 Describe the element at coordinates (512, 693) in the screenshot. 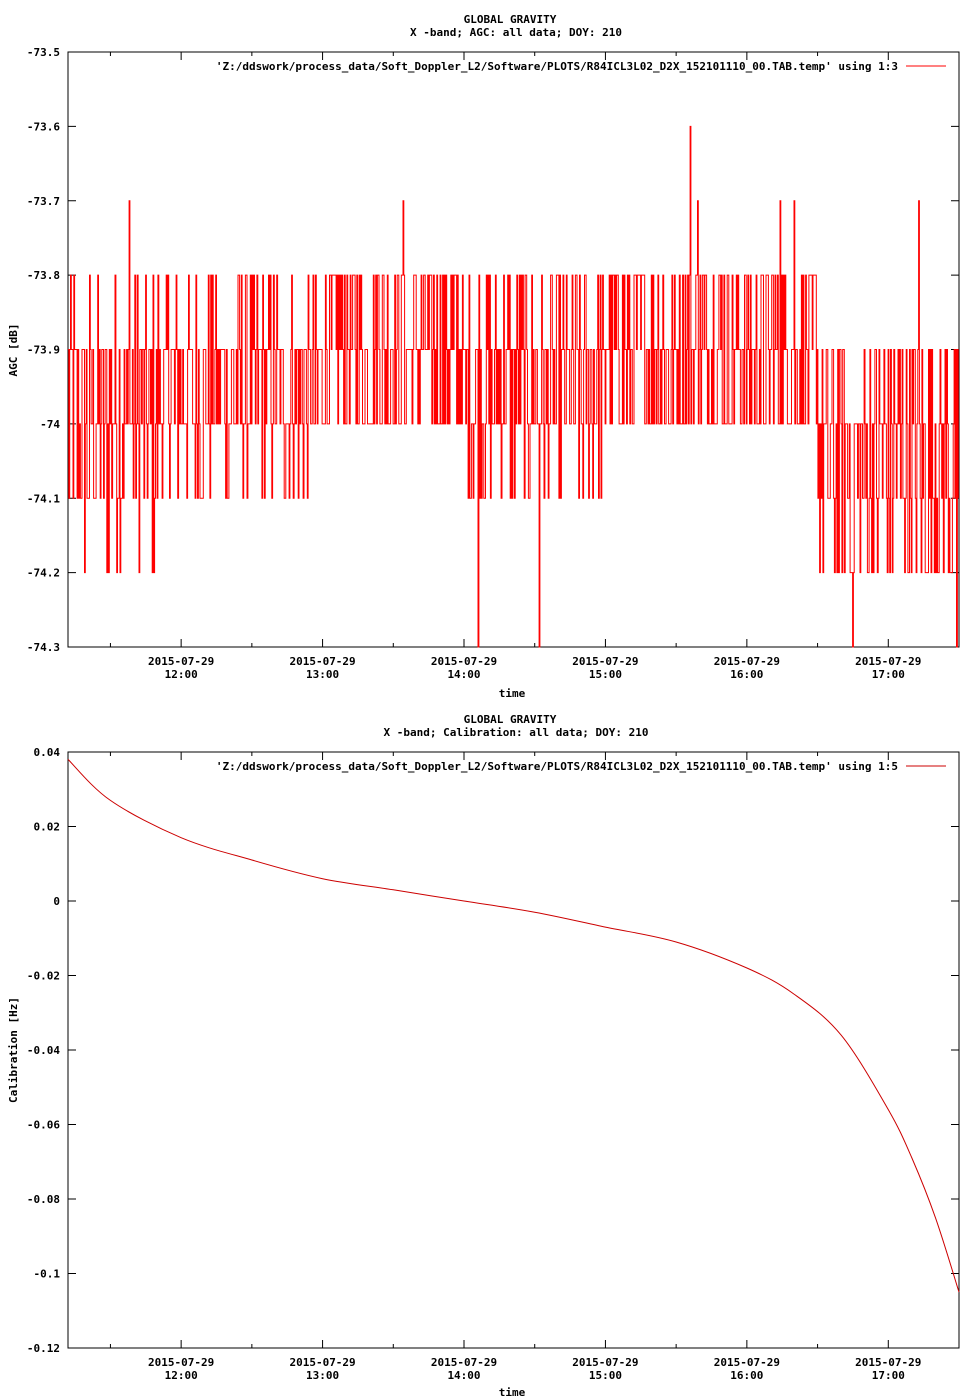

I see `agc-x-axis-label: time` at that location.